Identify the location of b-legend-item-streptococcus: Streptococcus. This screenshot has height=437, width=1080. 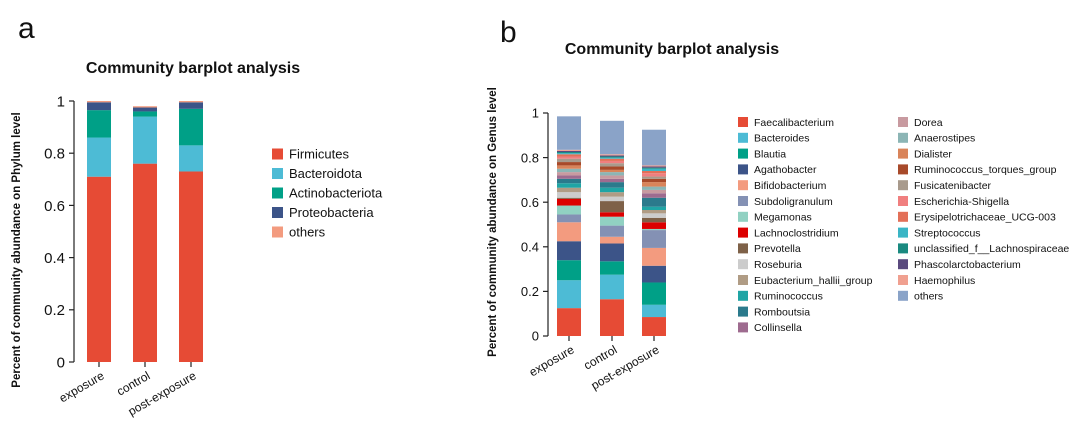
(939, 233).